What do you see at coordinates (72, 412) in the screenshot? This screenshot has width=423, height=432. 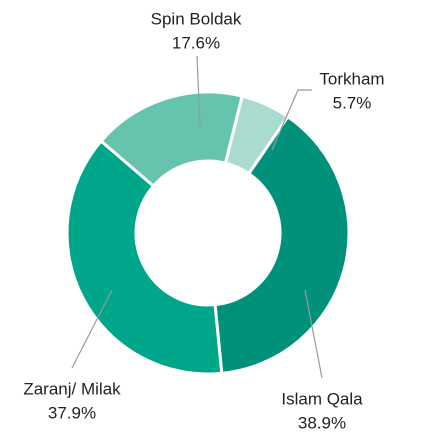 I see `slice-value: 37.9%` at bounding box center [72, 412].